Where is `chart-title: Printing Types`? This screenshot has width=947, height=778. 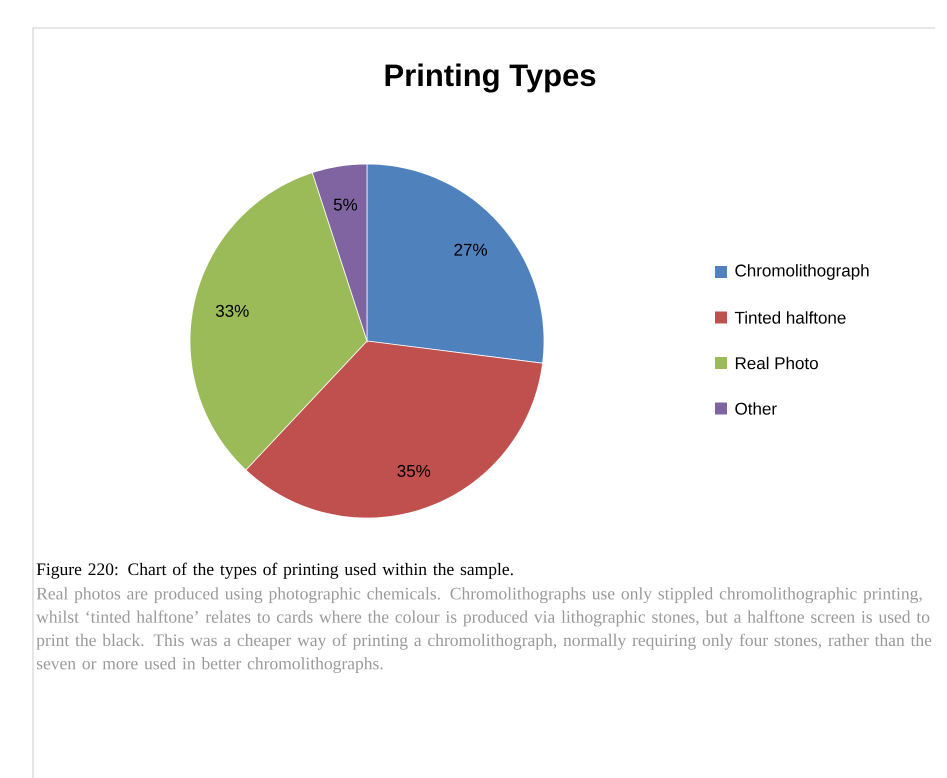
chart-title: Printing Types is located at coordinates (491, 78).